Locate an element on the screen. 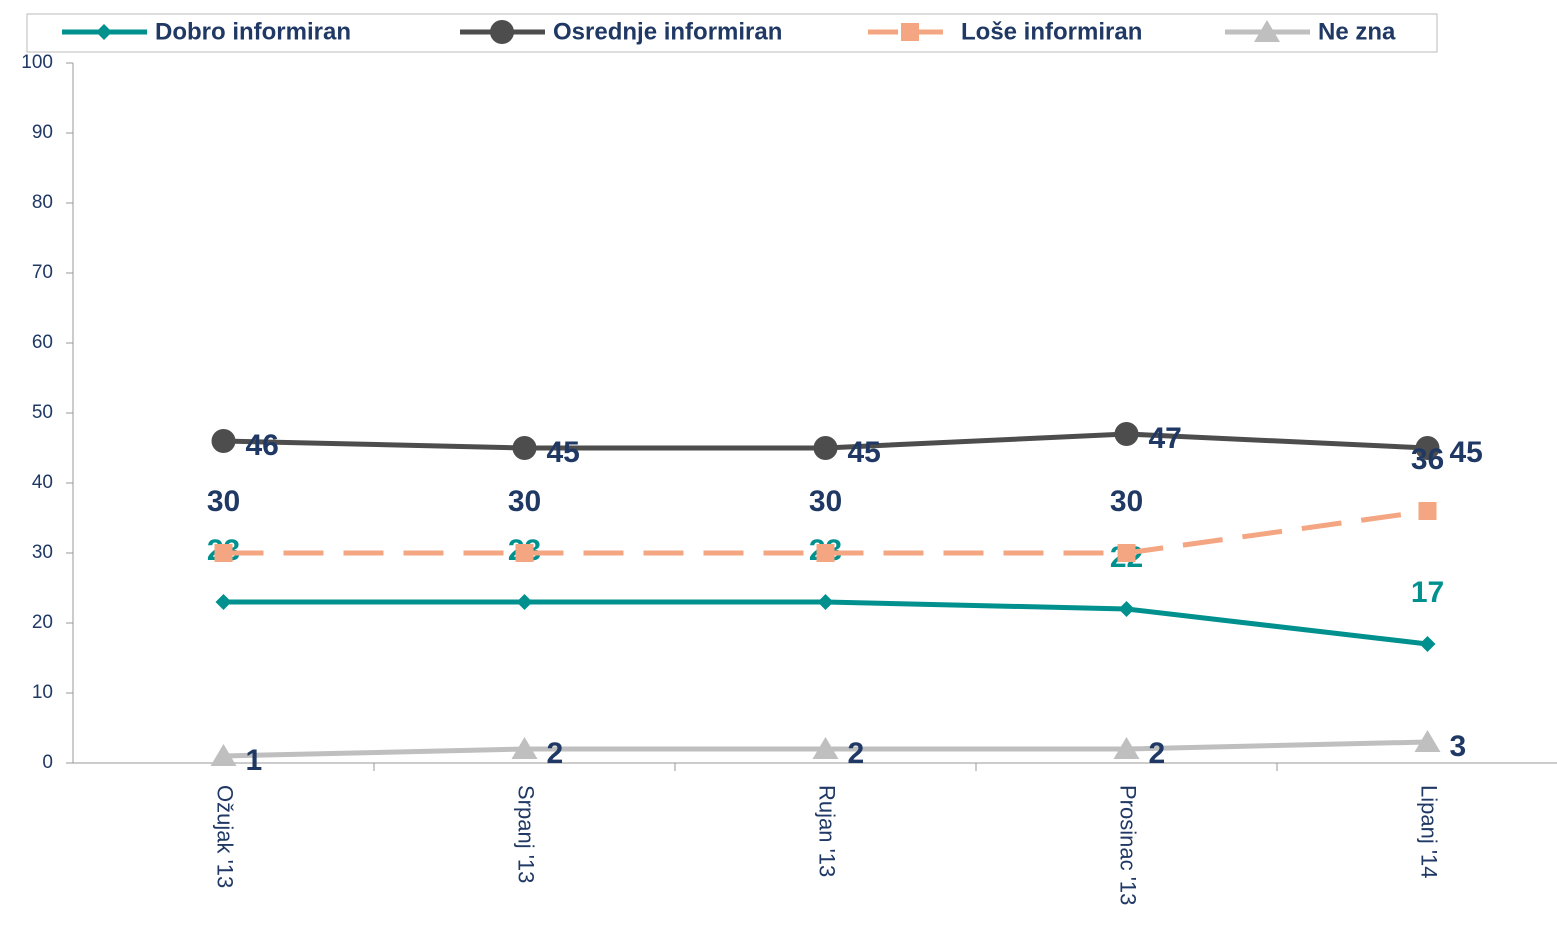 The width and height of the screenshot is (1557, 943). y-tick-label: 40 is located at coordinates (42, 482).